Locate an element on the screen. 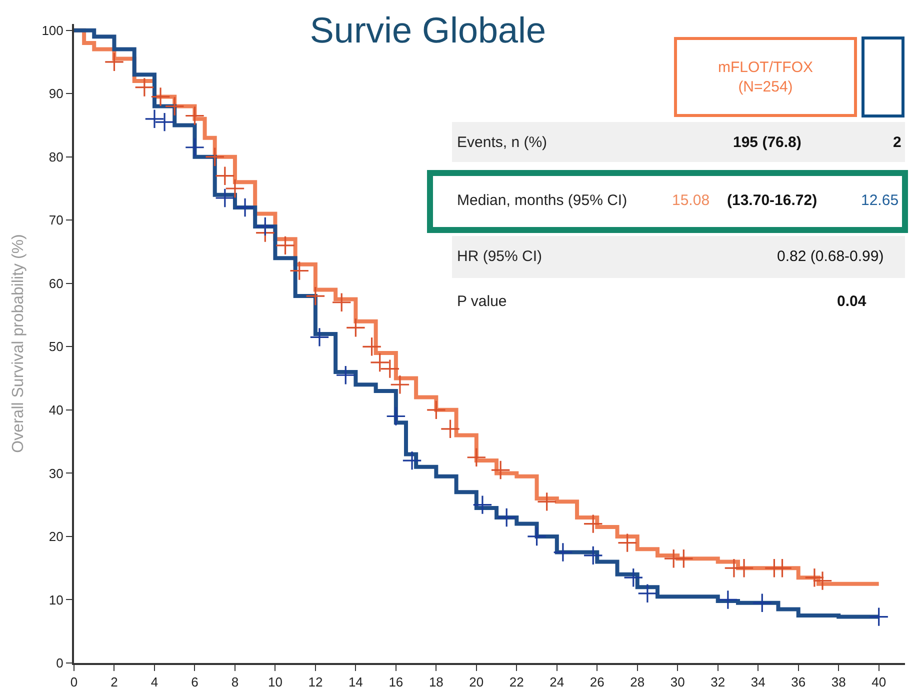 Image resolution: width=910 pixels, height=700 pixels. y-axis-title: Overall Survival probability (%) is located at coordinates (19, 343).